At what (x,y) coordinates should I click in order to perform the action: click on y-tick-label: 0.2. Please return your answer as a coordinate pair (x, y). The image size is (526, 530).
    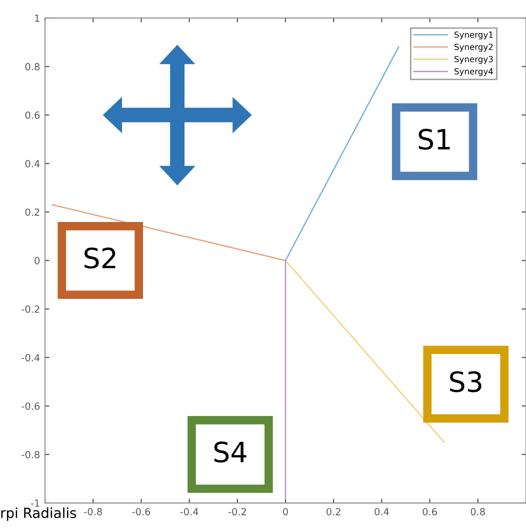
    Looking at the image, I should click on (32, 212).